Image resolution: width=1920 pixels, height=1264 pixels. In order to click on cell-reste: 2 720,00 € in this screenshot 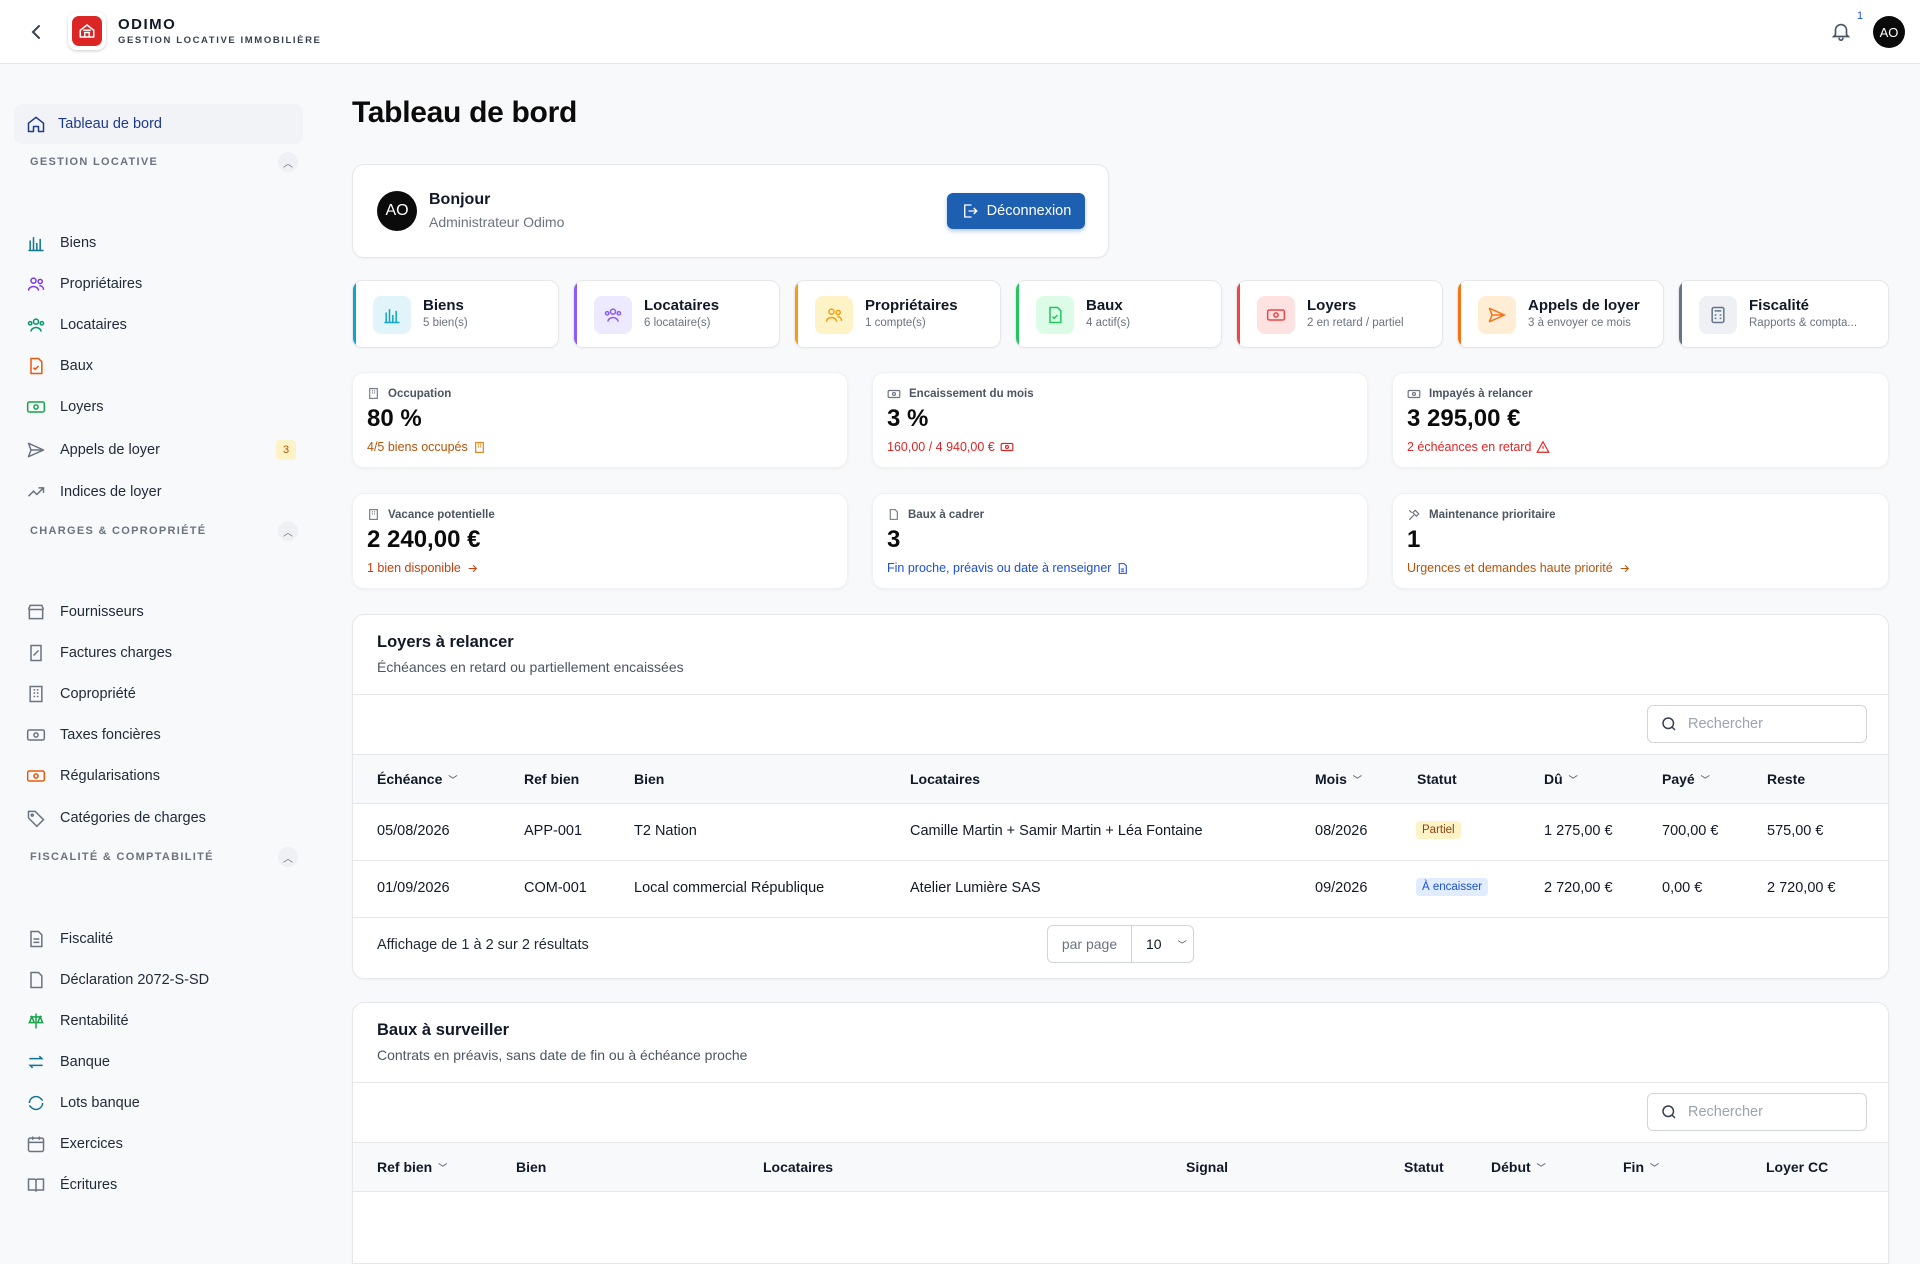, I will do `click(1801, 888)`.